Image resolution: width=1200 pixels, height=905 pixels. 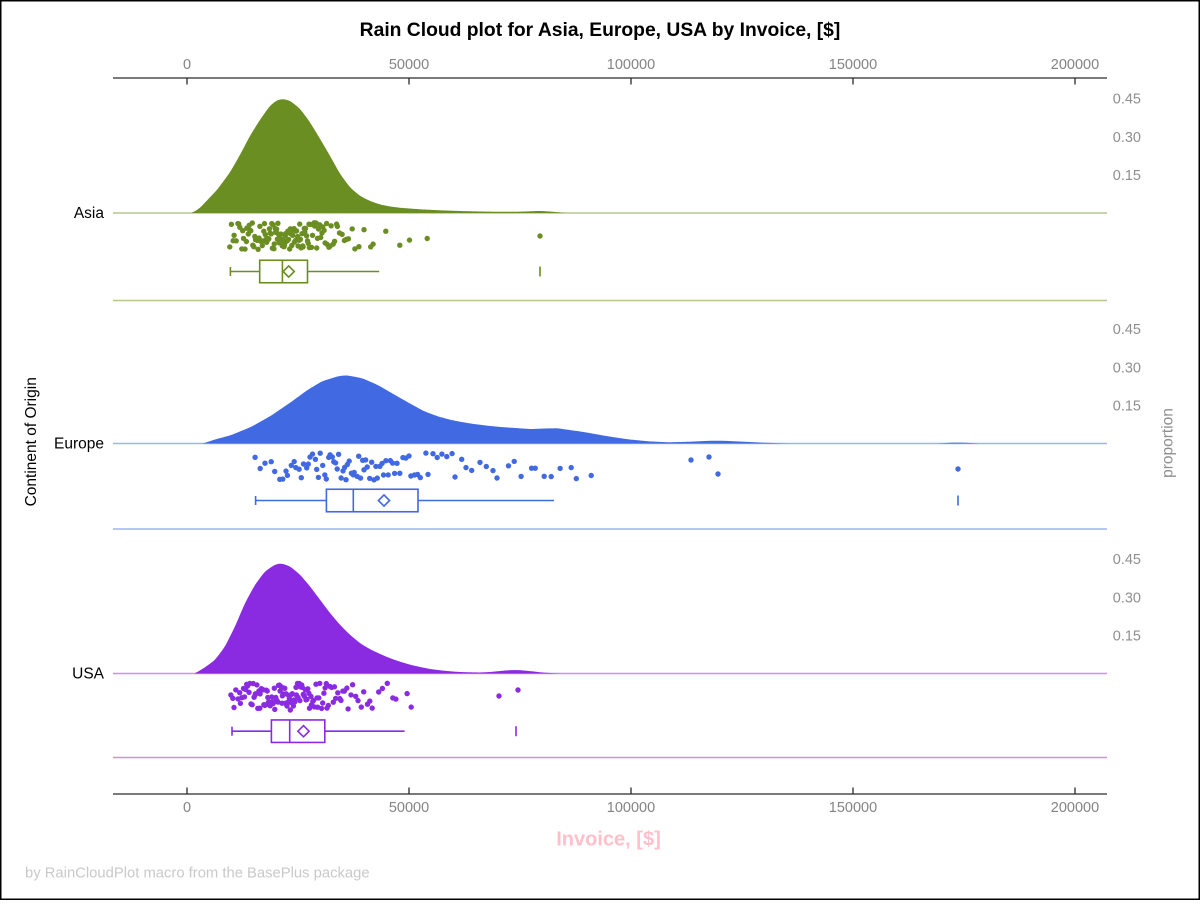 What do you see at coordinates (79, 444) in the screenshot?
I see `svg-text: Europe` at bounding box center [79, 444].